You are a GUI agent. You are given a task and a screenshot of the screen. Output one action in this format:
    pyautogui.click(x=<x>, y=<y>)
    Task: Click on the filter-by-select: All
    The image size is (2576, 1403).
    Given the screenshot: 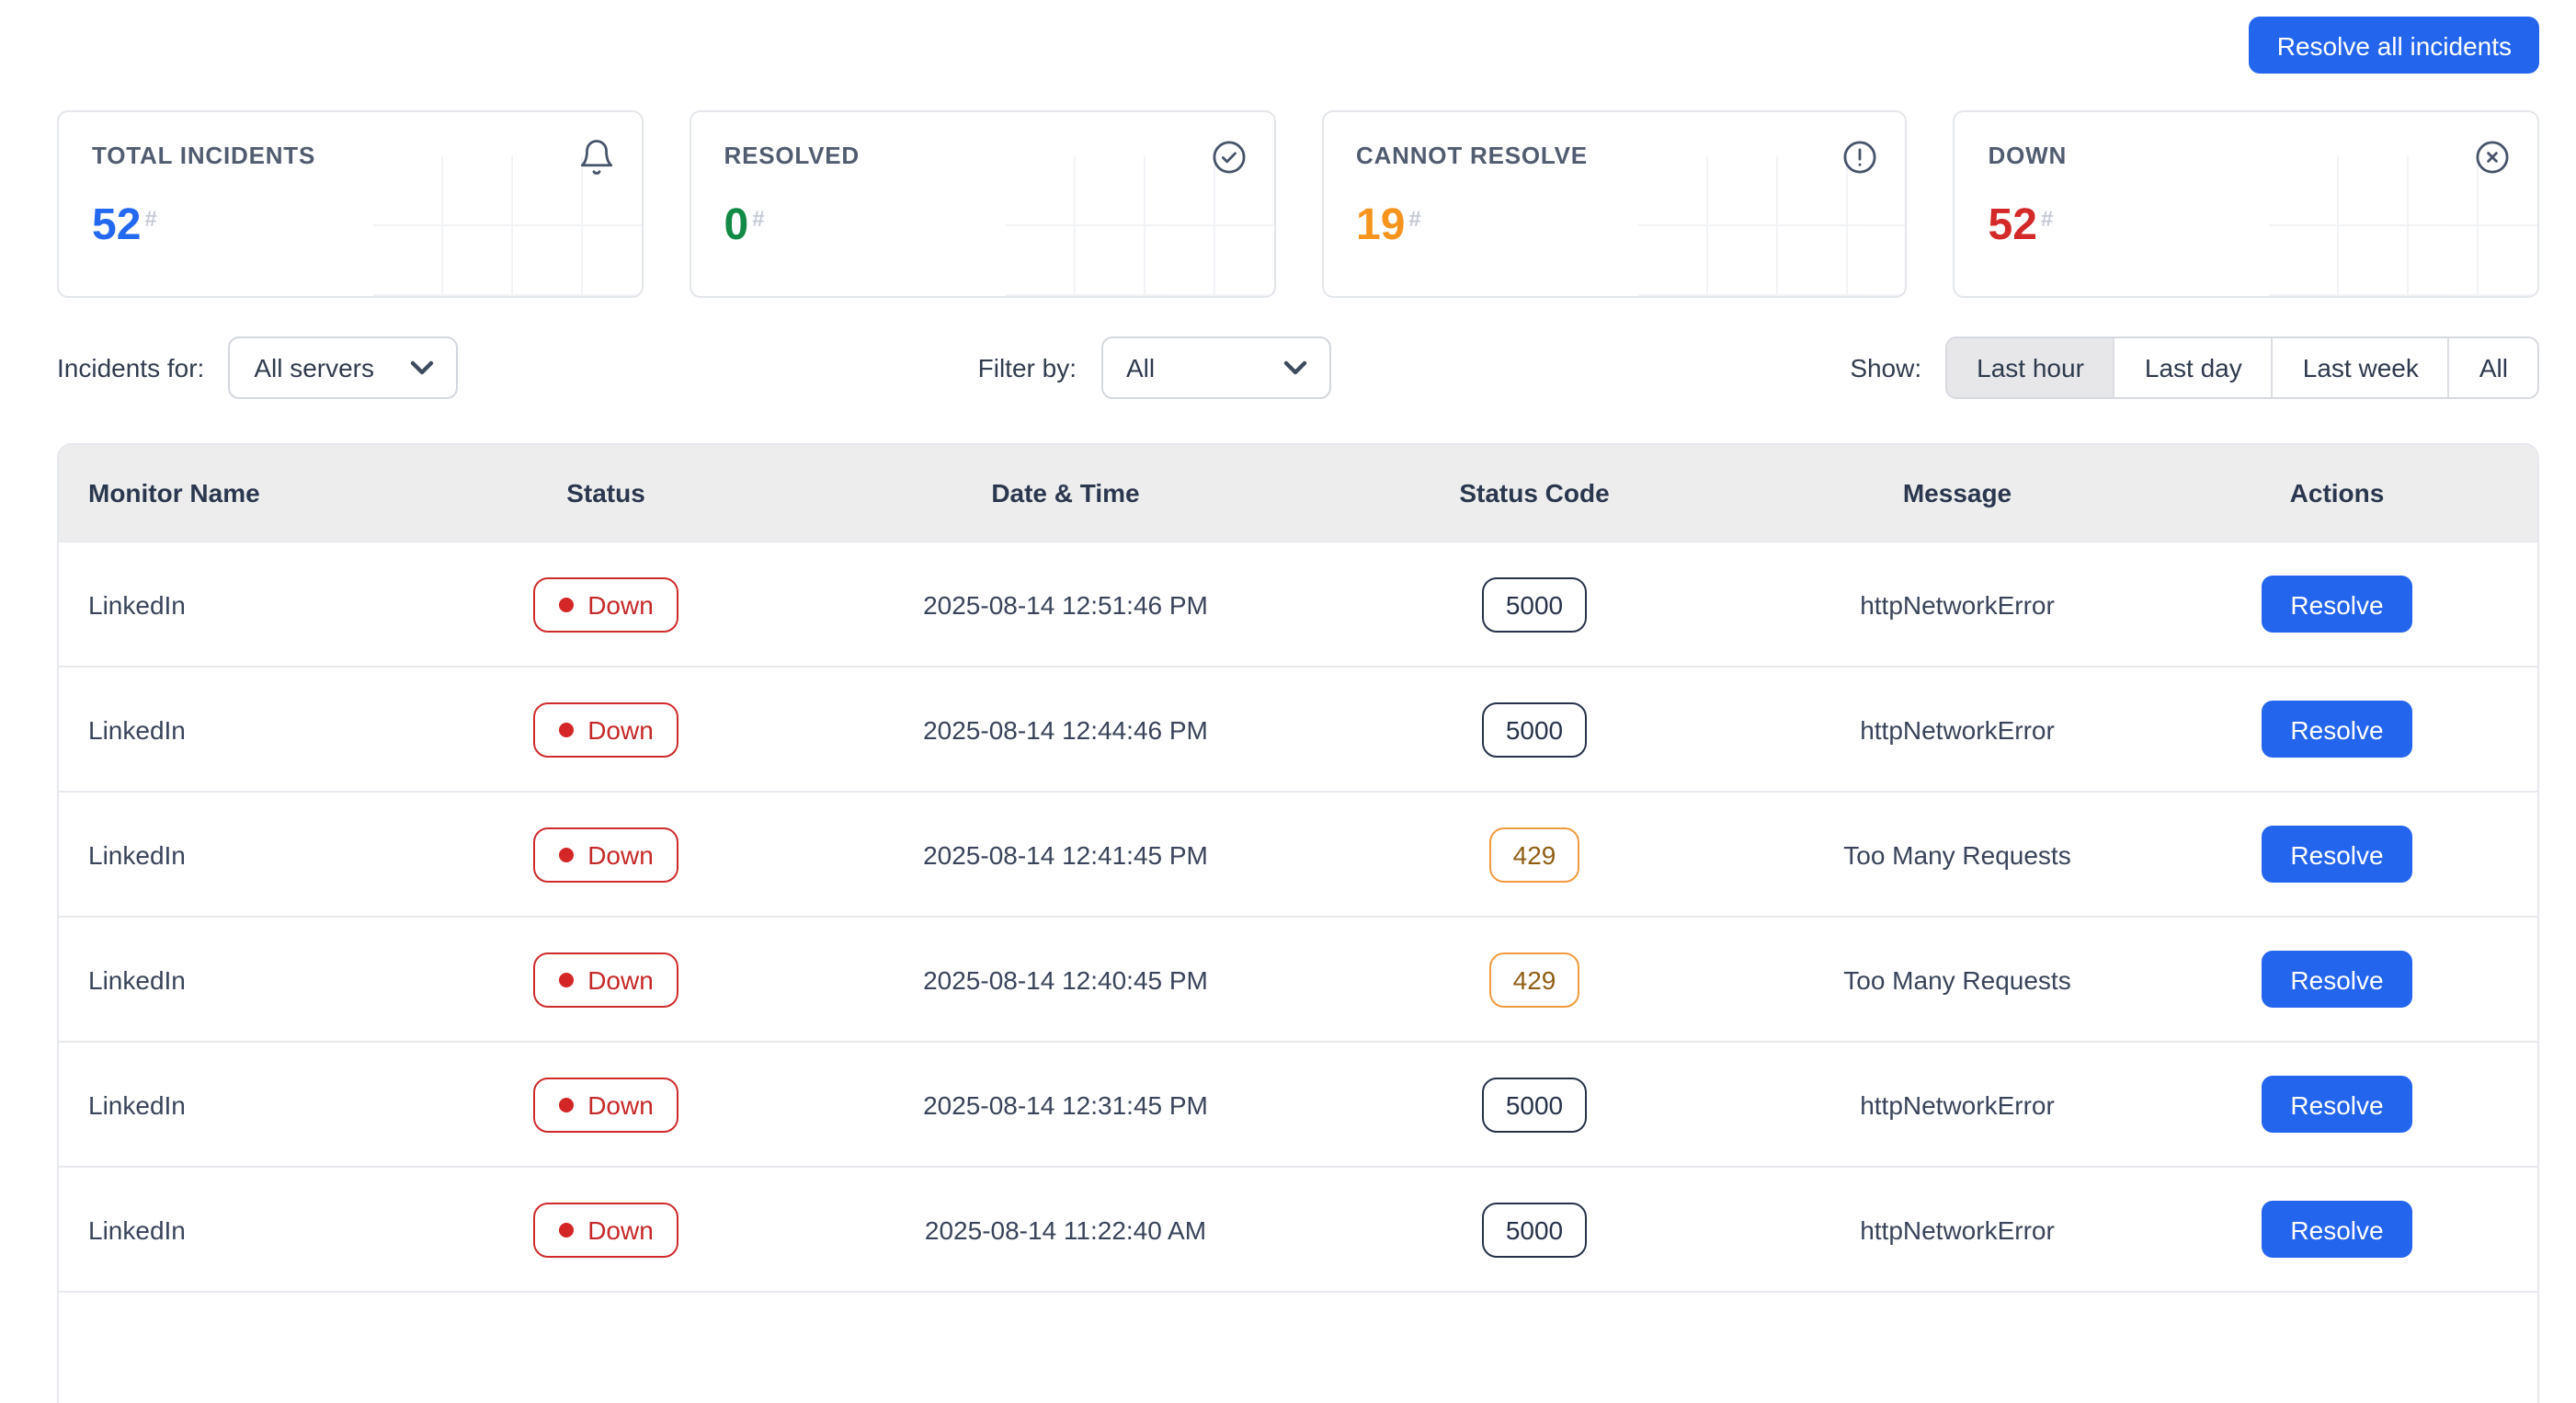 What is the action you would take?
    pyautogui.click(x=1215, y=367)
    